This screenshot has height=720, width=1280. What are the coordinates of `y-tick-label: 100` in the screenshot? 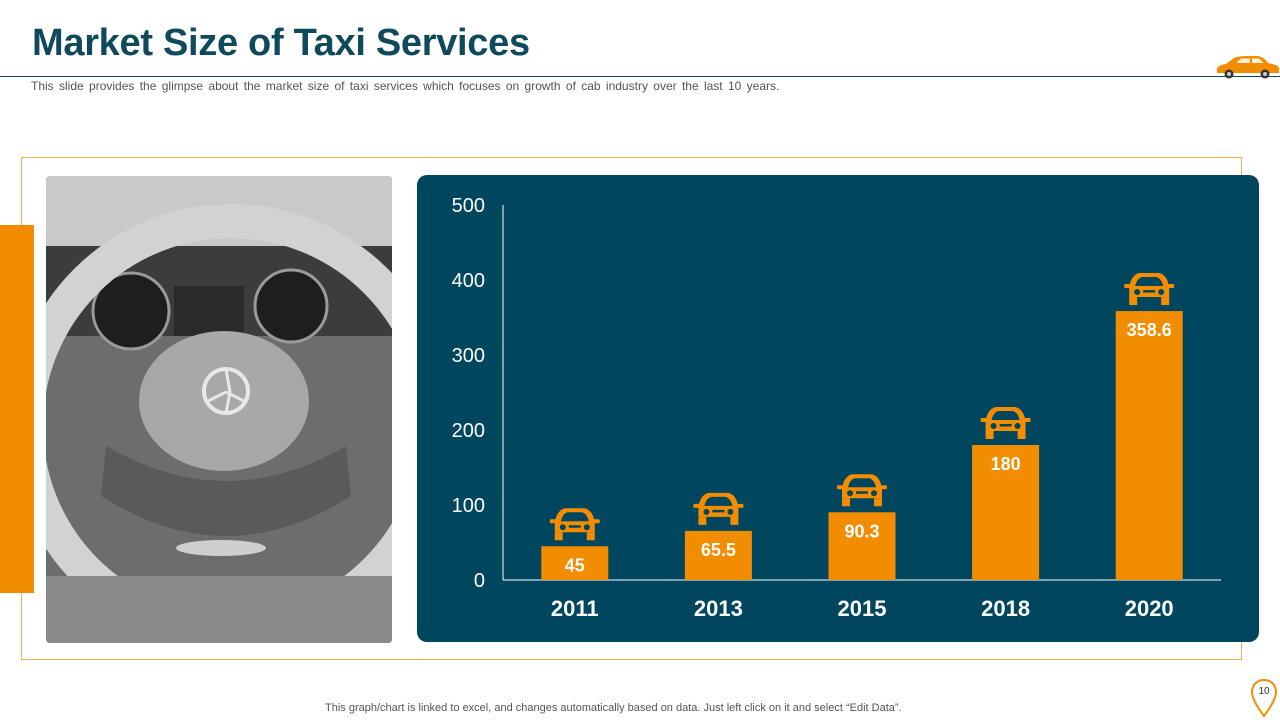 It's located at (468, 506).